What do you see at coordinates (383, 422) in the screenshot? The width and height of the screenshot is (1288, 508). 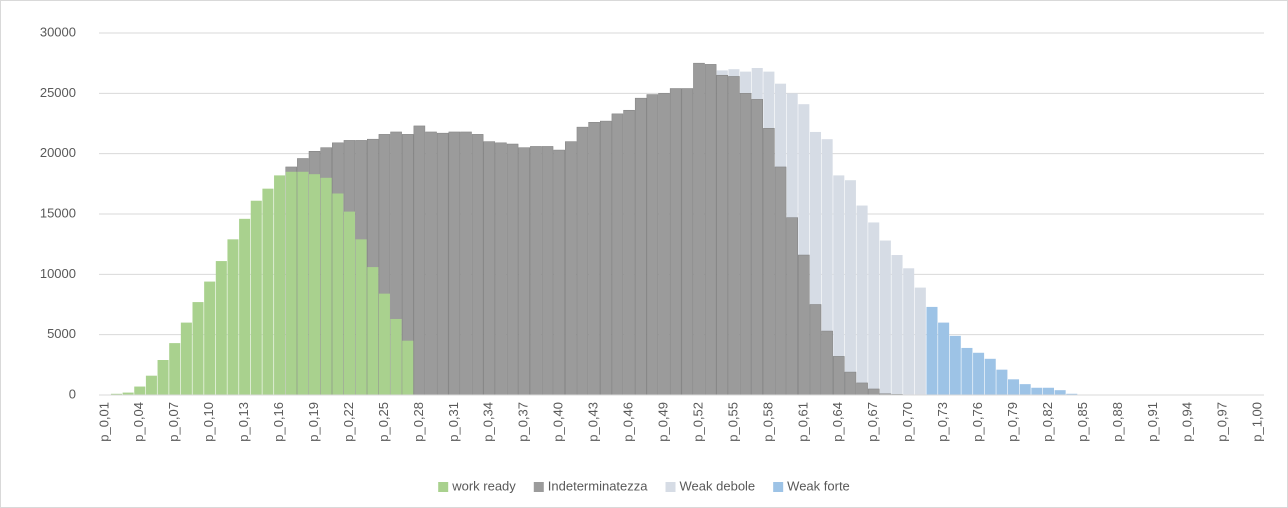 I see `x-tick-label: p_0,25` at bounding box center [383, 422].